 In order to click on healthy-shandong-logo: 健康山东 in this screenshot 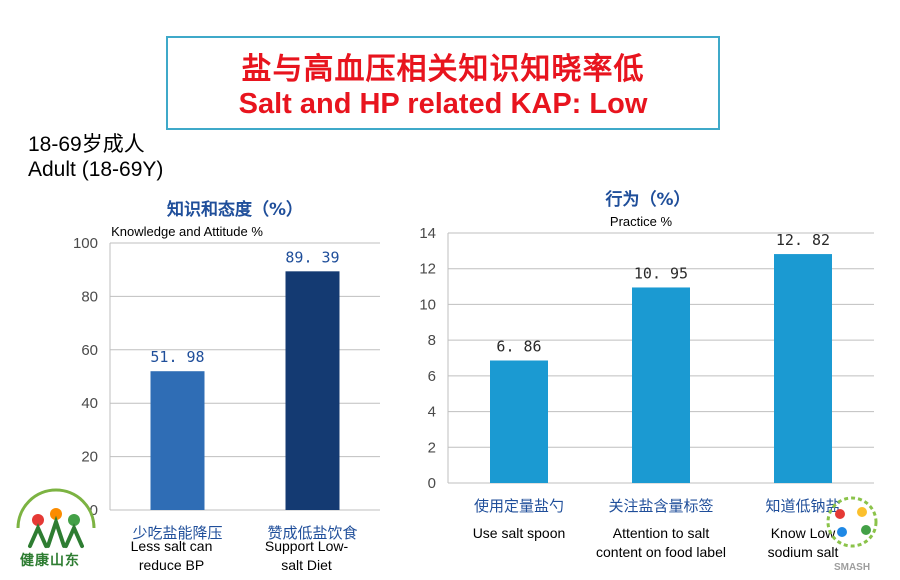, I will do `click(56, 533)`.